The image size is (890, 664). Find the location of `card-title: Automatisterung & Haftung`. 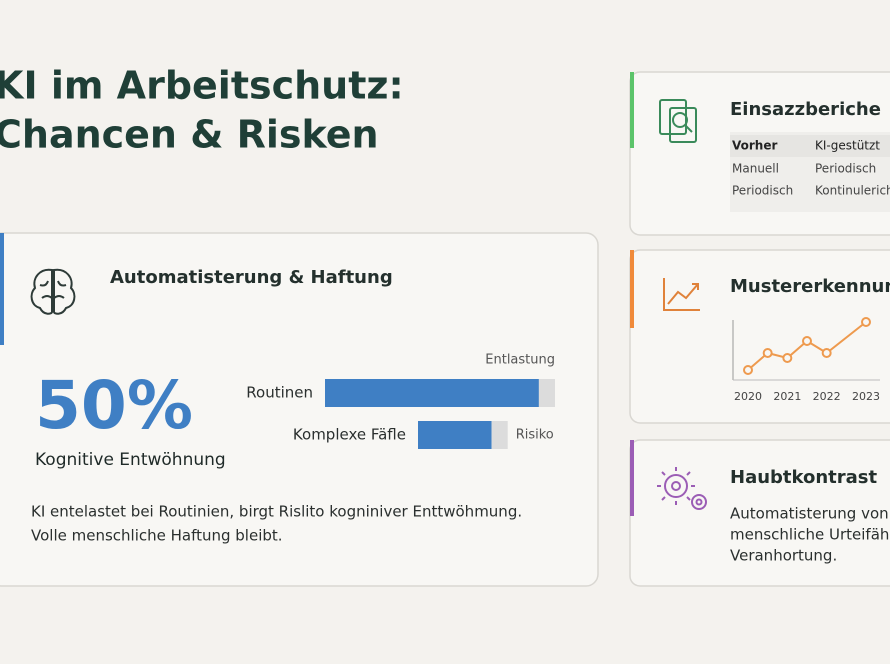

card-title: Automatisterung & Haftung is located at coordinates (251, 277).